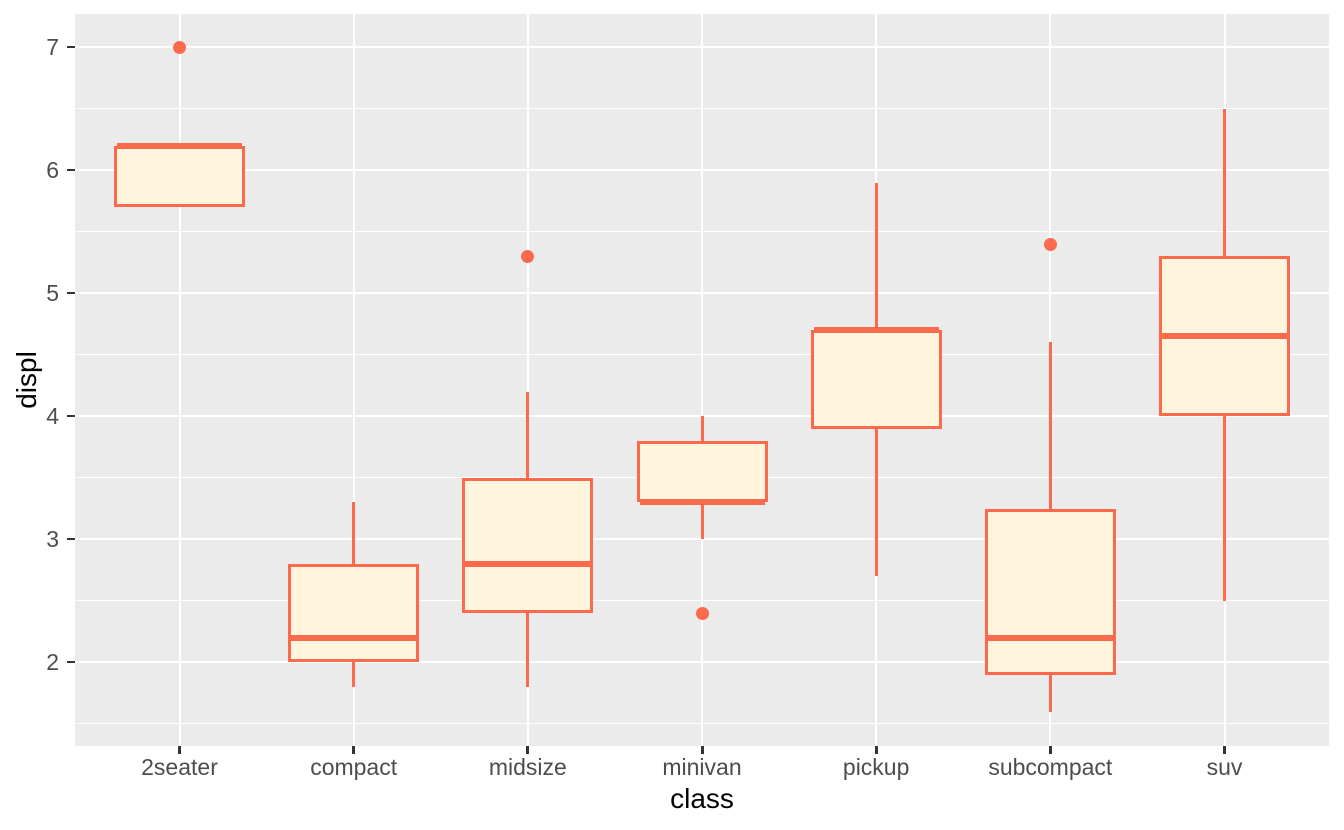  I want to click on y-tick-label: 4, so click(52, 416).